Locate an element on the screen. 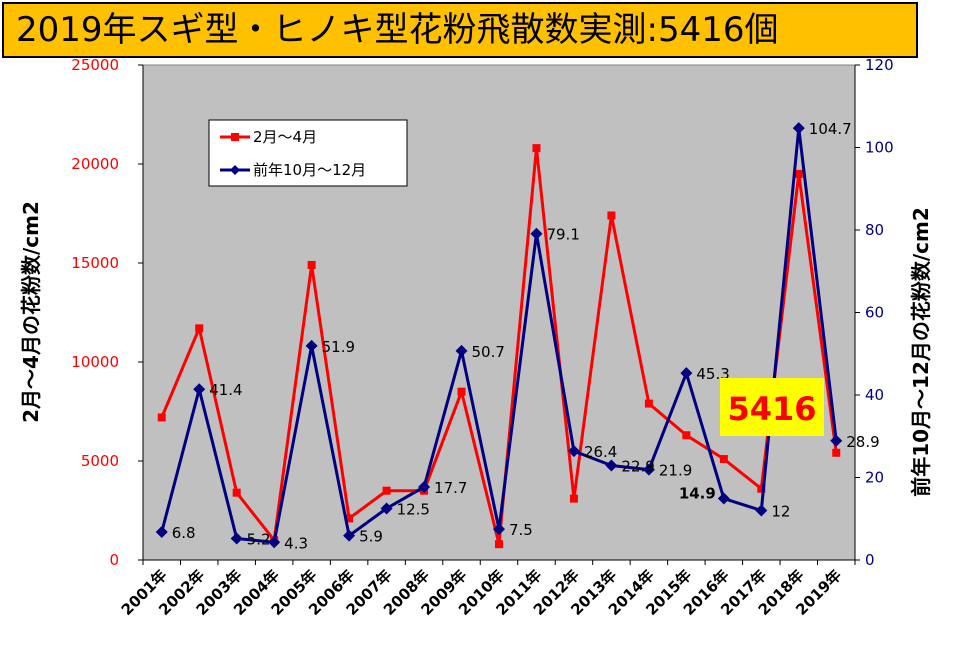 Image resolution: width=974 pixels, height=658 pixels. y-left-tick-label: 25000 is located at coordinates (95, 65).